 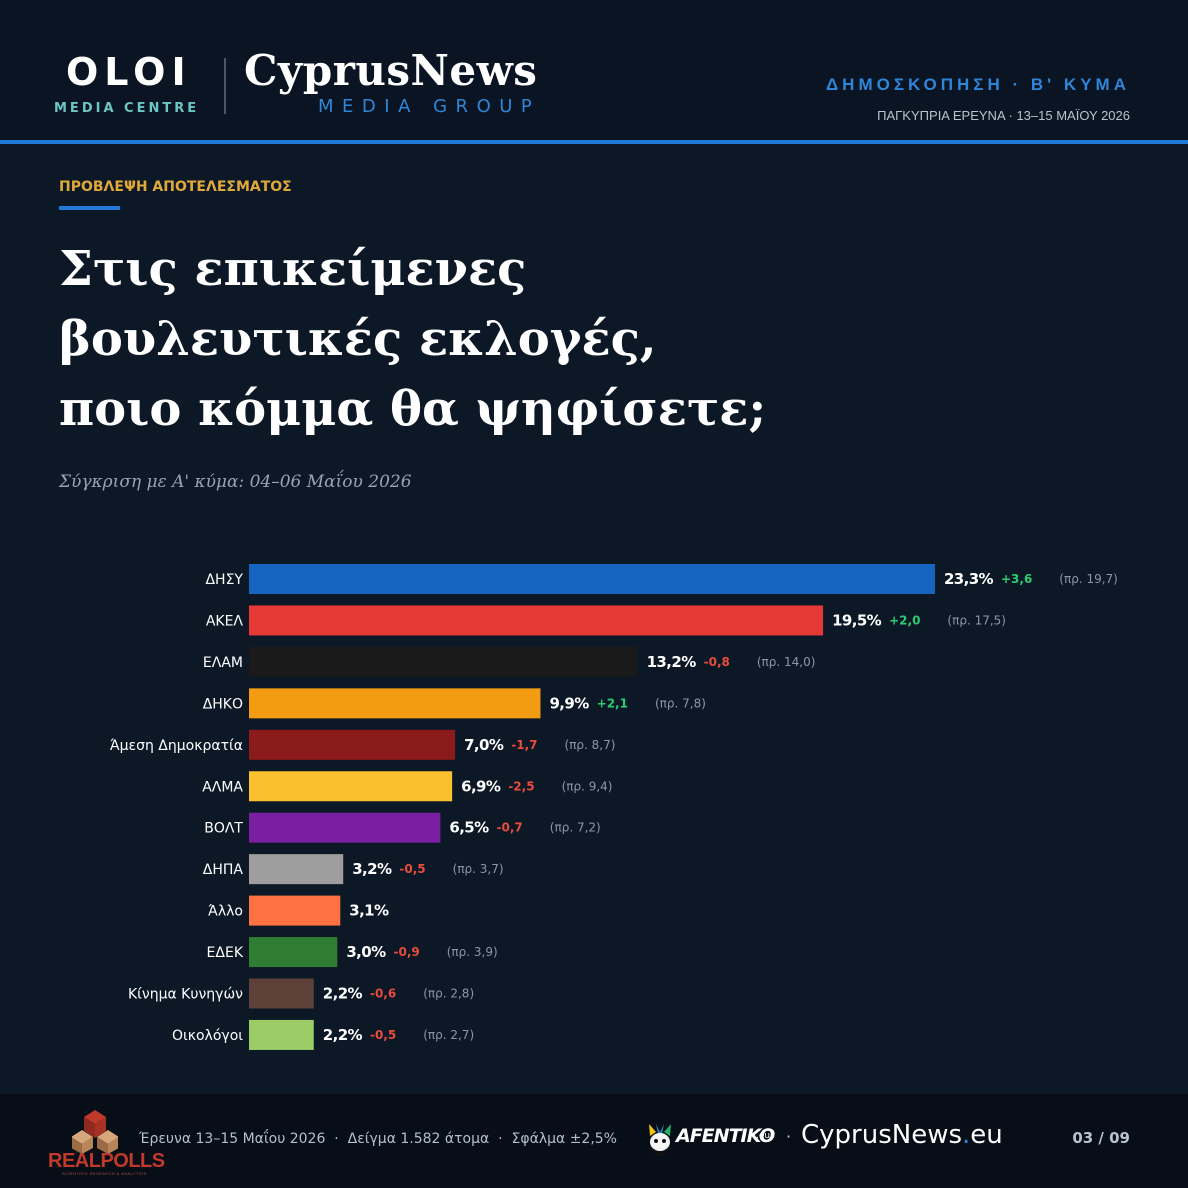 What do you see at coordinates (521, 786) in the screenshot?
I see `change-label: -2,5` at bounding box center [521, 786].